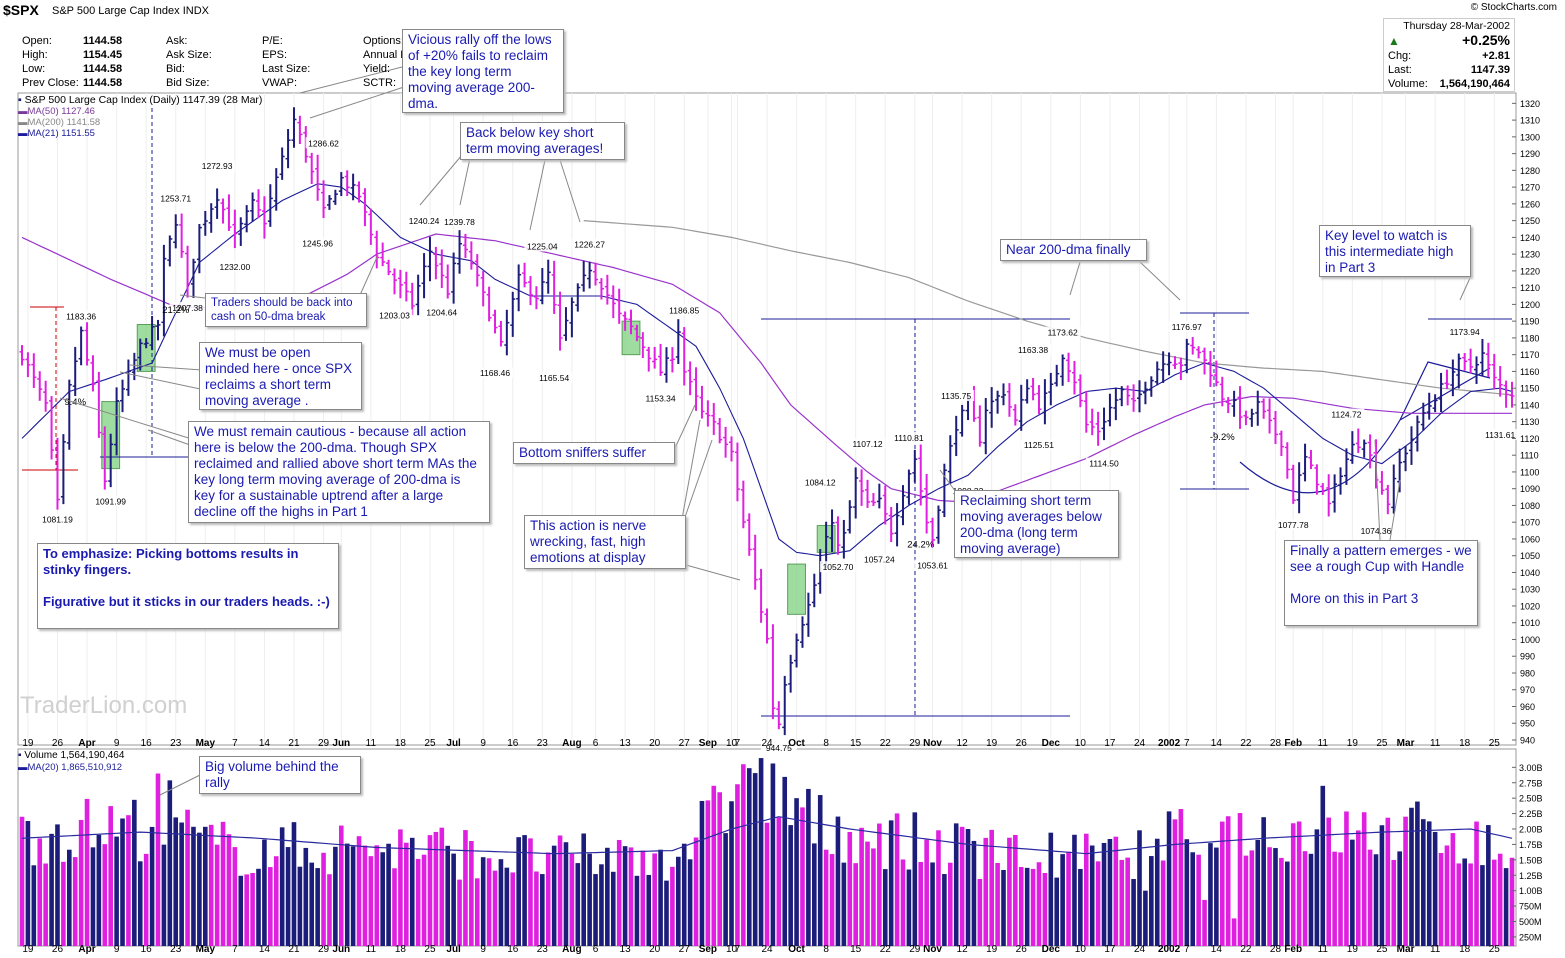  I want to click on price-label: 1107.12, so click(867, 444).